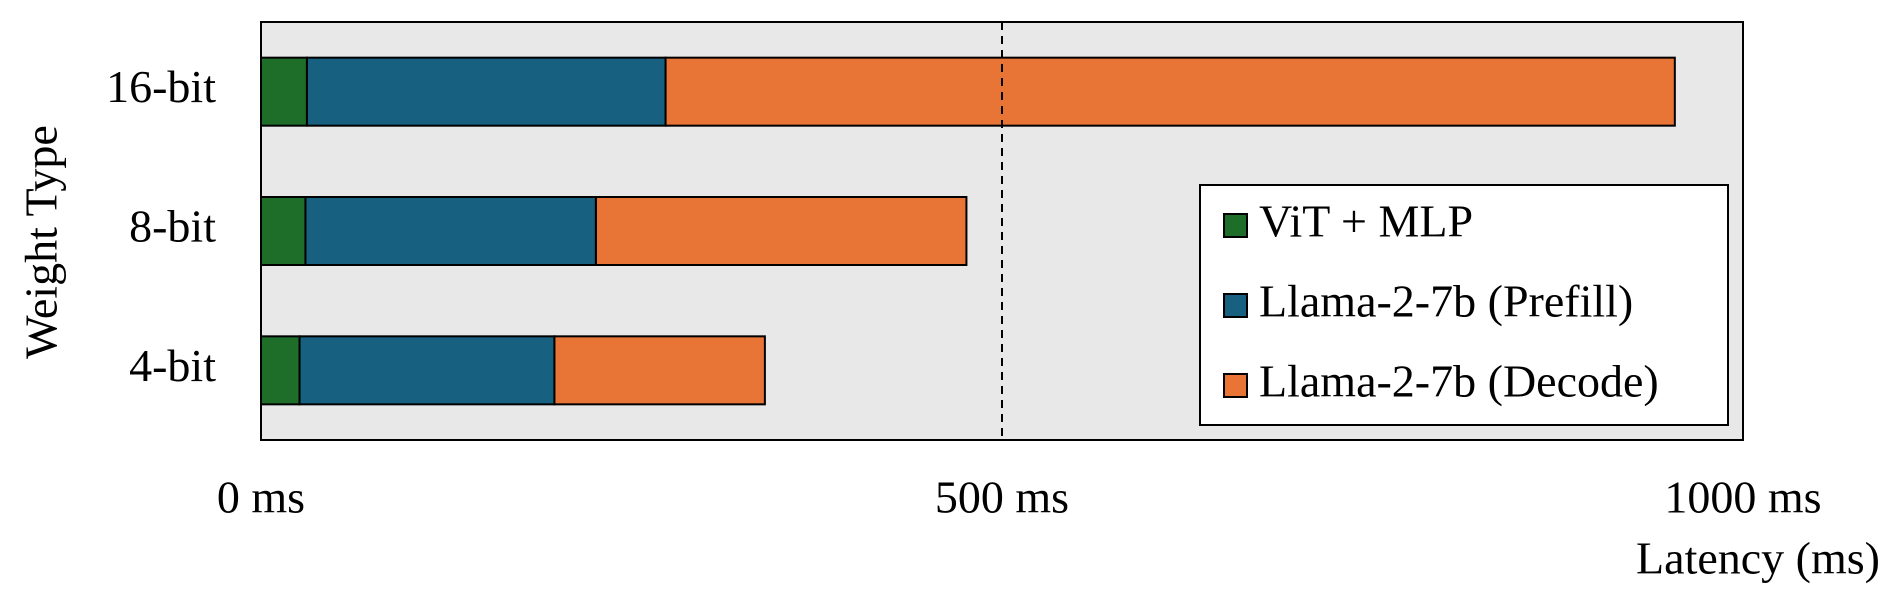  Describe the element at coordinates (1002, 497) in the screenshot. I see `x-tick-label: 500 ms` at that location.